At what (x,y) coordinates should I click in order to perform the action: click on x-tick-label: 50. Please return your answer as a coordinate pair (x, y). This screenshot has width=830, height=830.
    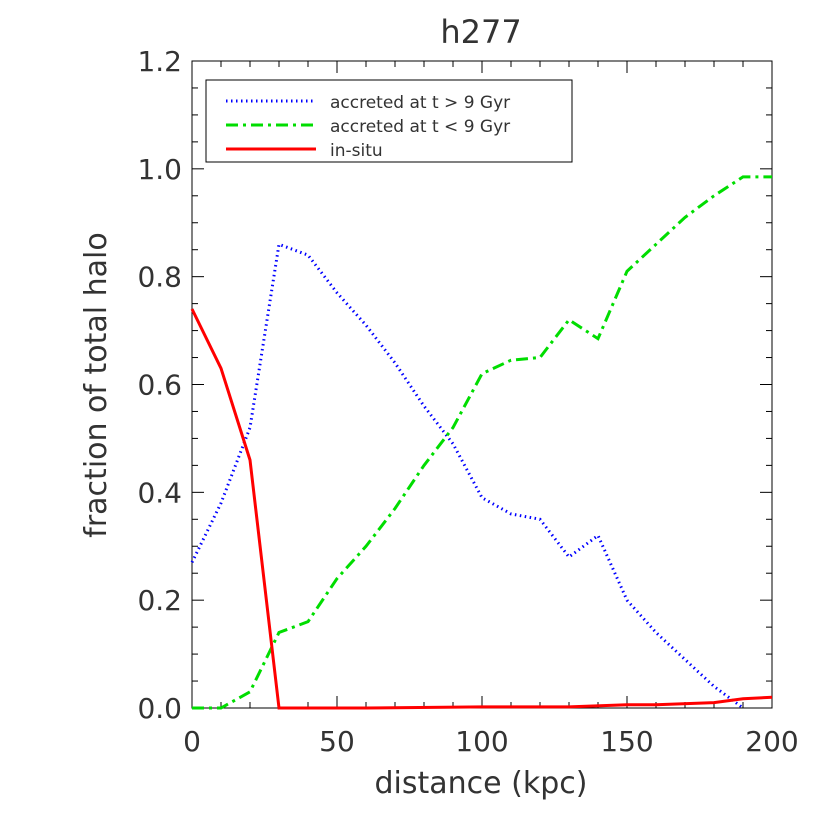
    Looking at the image, I should click on (337, 741).